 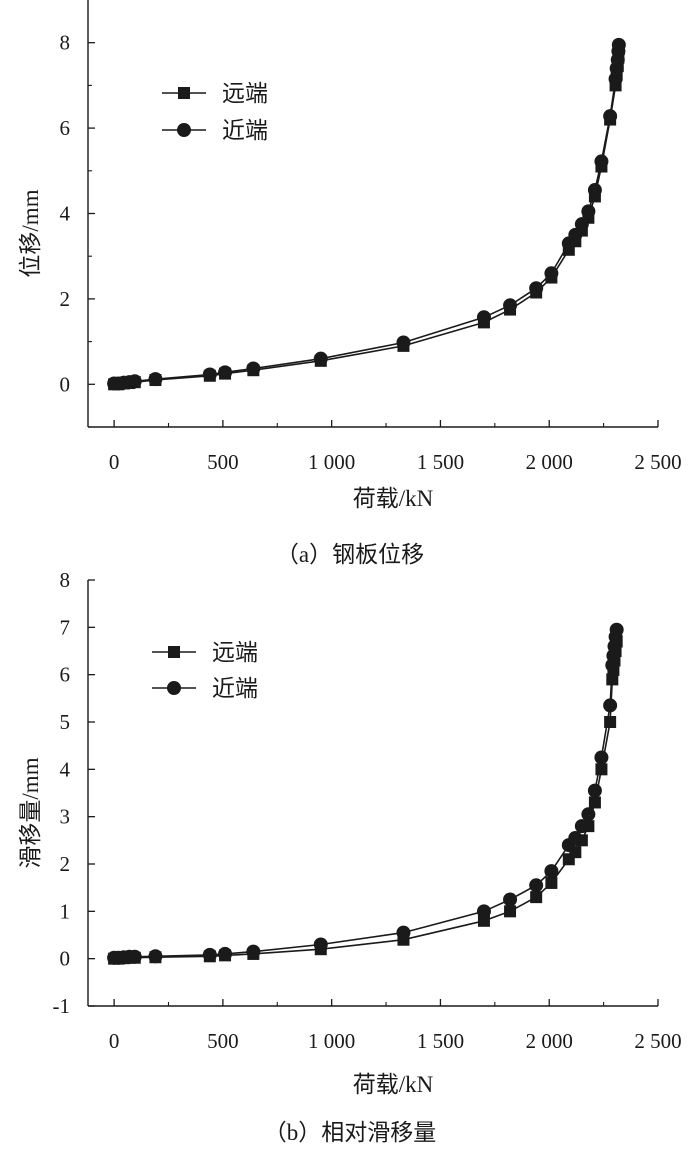 I want to click on y-tick-label: 1, so click(x=65, y=911).